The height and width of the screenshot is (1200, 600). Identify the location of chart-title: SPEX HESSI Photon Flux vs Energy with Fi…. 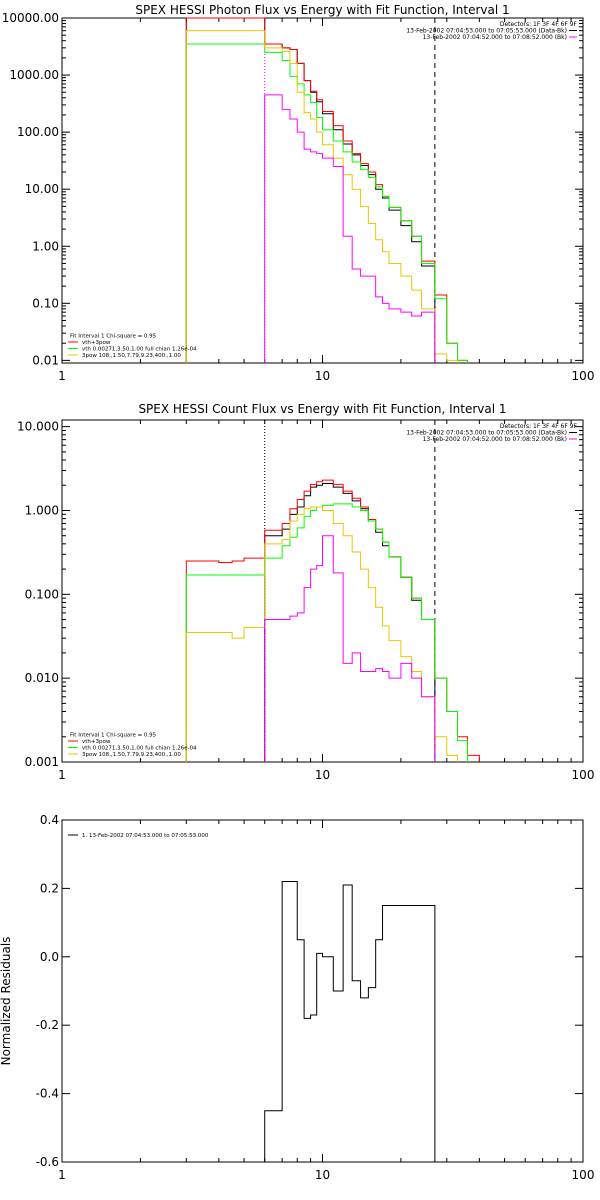
(322, 10).